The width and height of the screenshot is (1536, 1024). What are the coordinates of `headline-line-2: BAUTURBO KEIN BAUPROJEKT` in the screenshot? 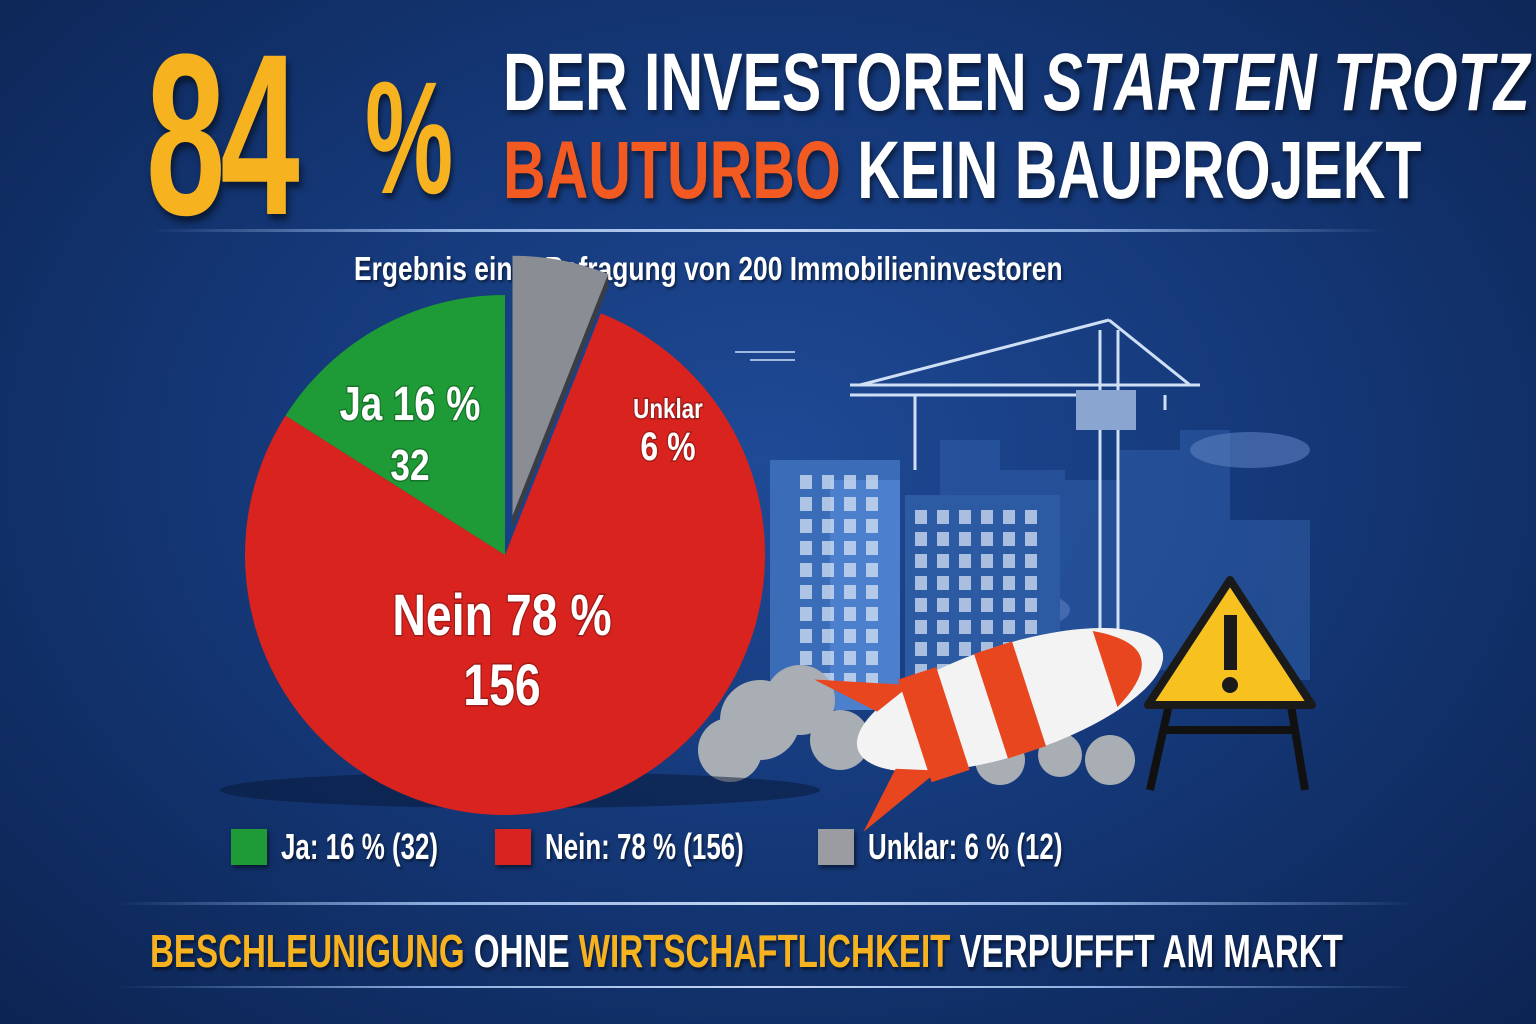 It's located at (962, 171).